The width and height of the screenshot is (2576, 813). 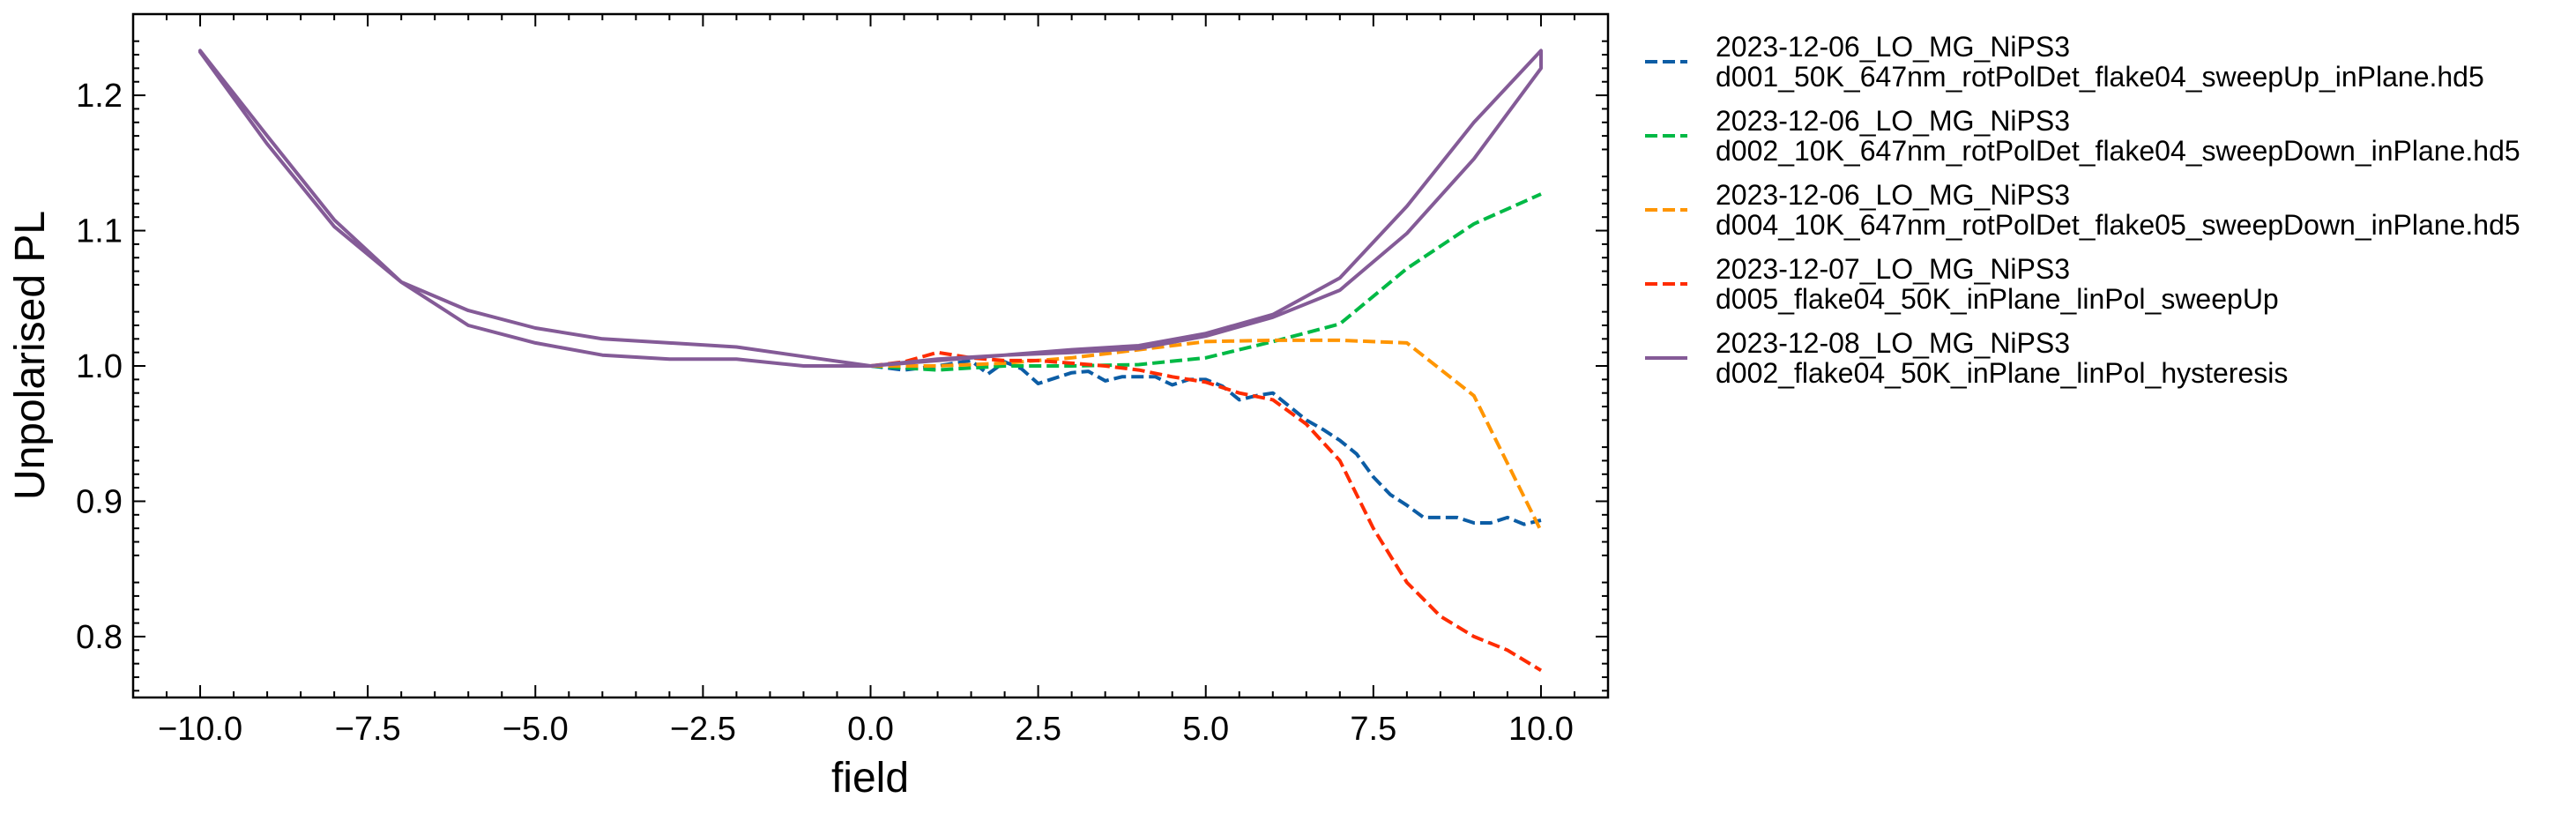 What do you see at coordinates (1541, 729) in the screenshot?
I see `x-tick-label: 10.0` at bounding box center [1541, 729].